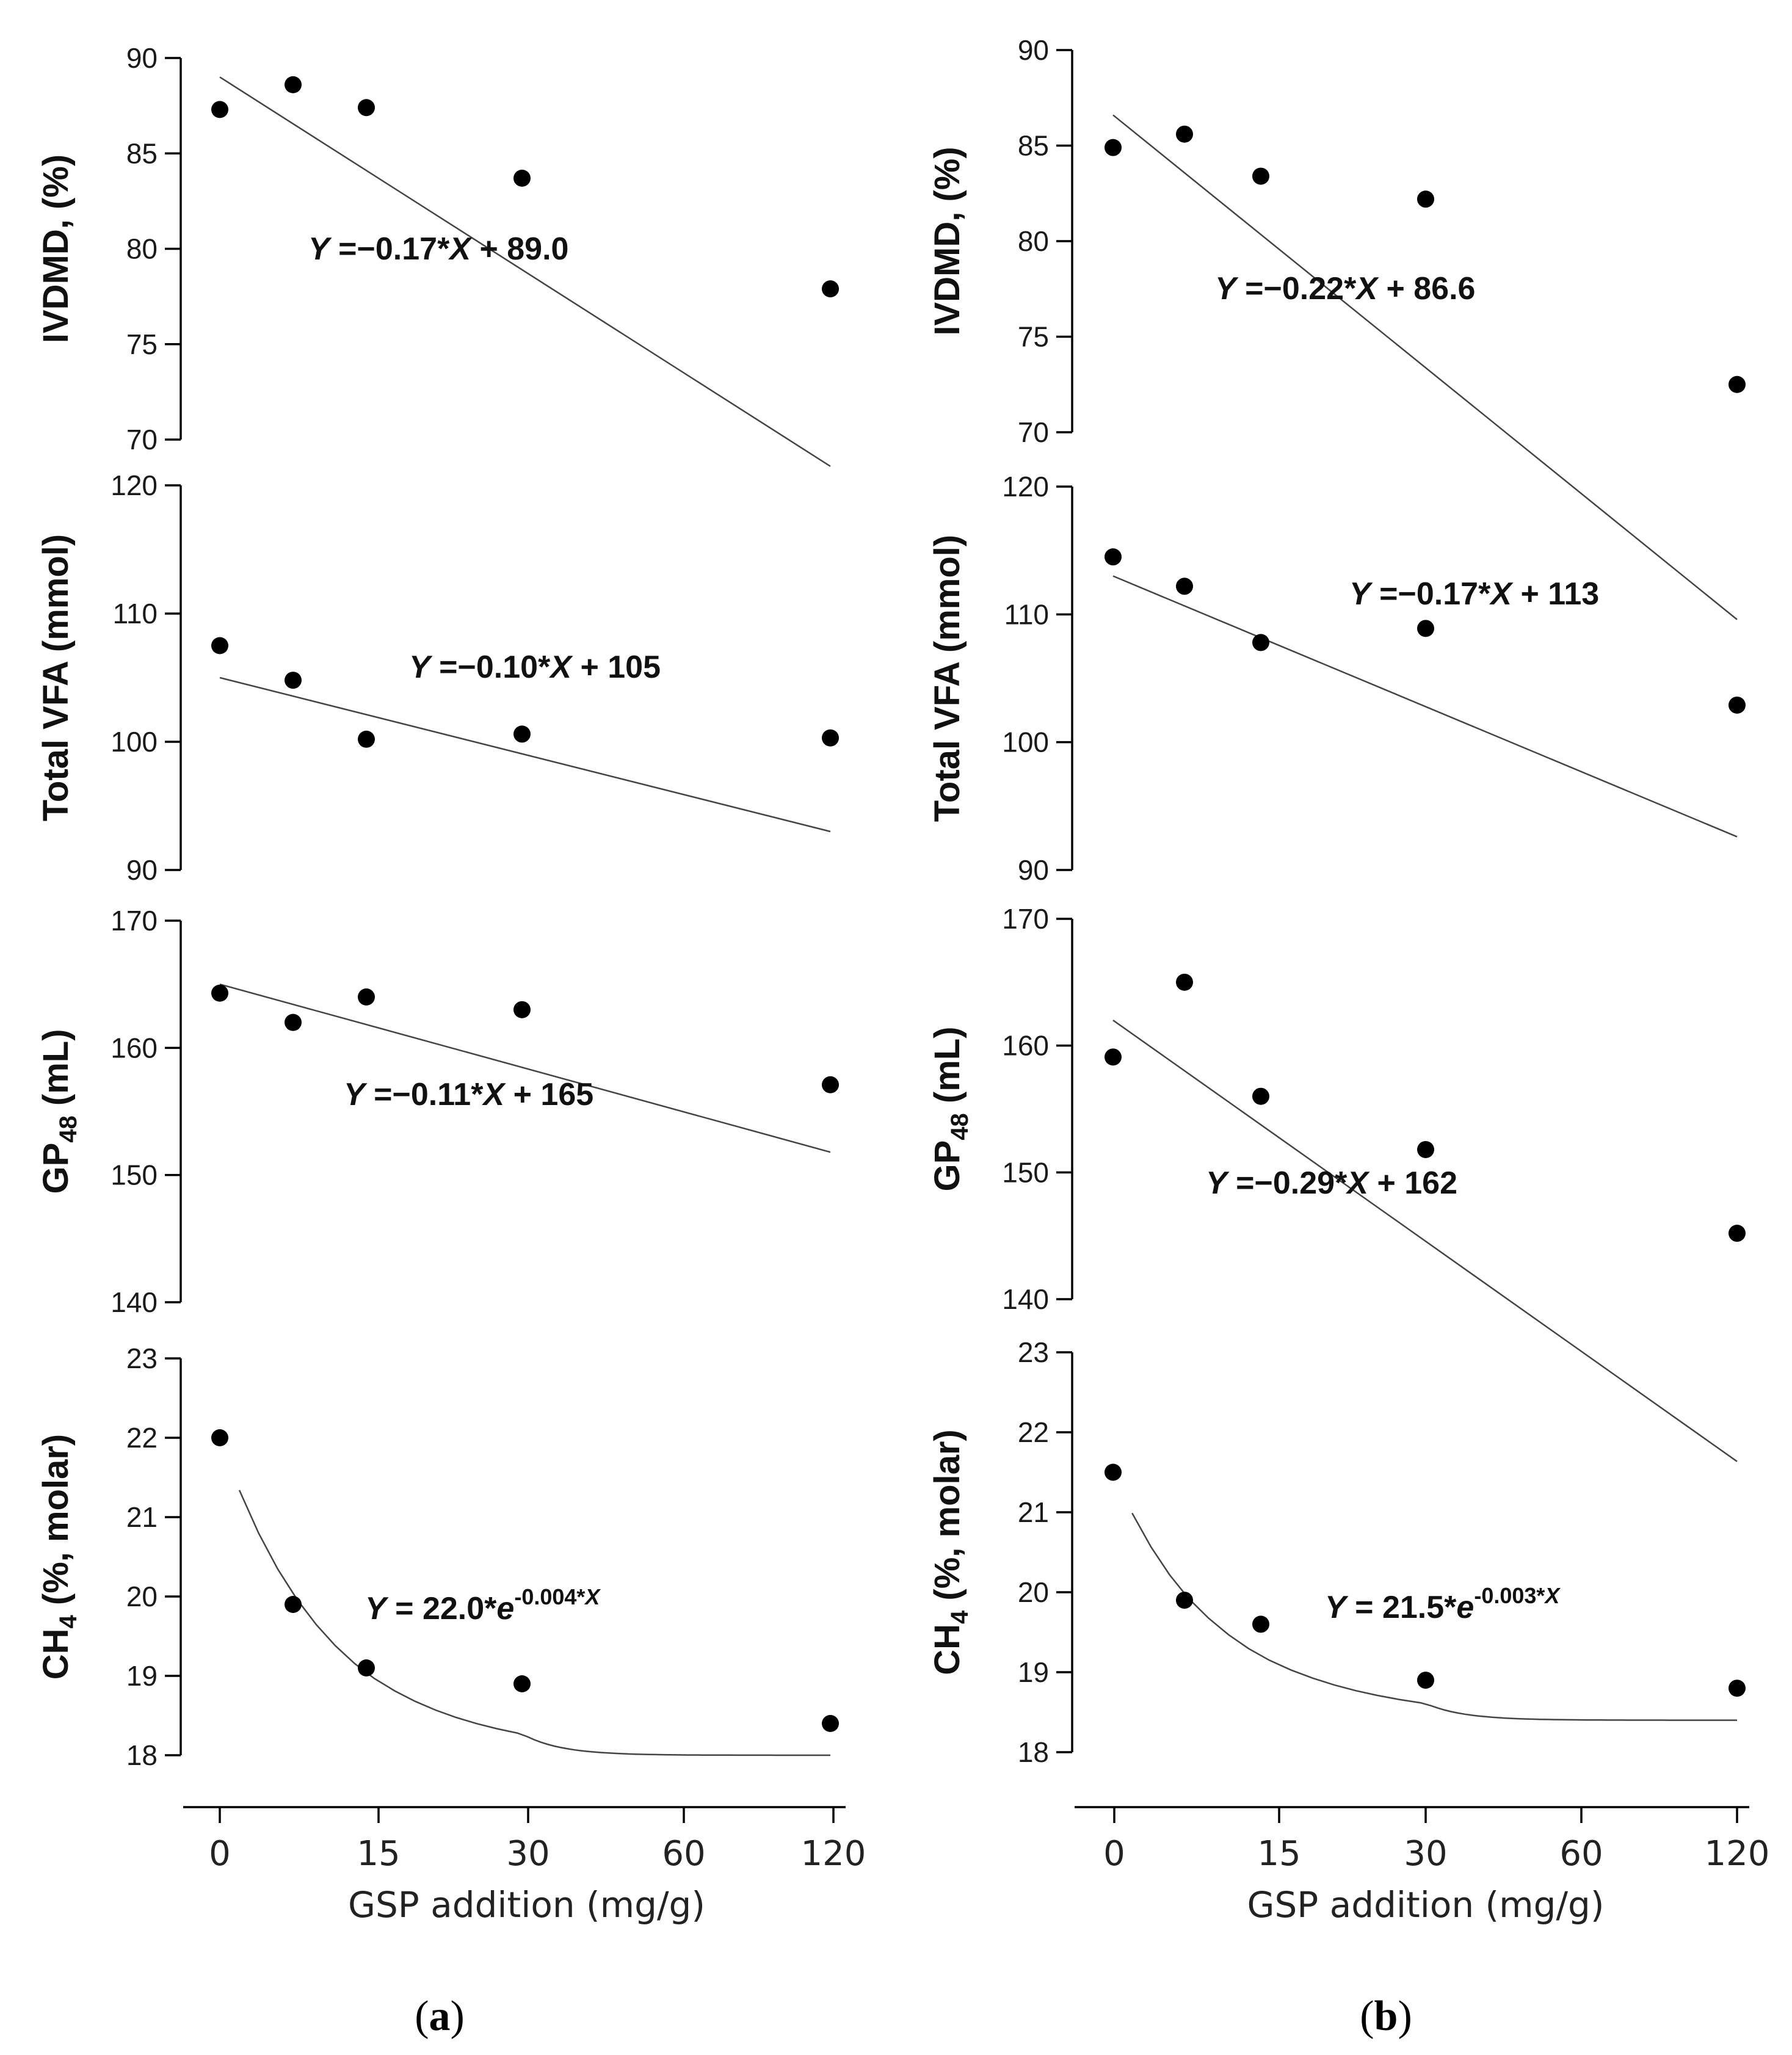 The image size is (1792, 2055). Describe the element at coordinates (1474, 594) in the screenshot. I see `regression-equation: Y =−0.17*X + 113` at that location.